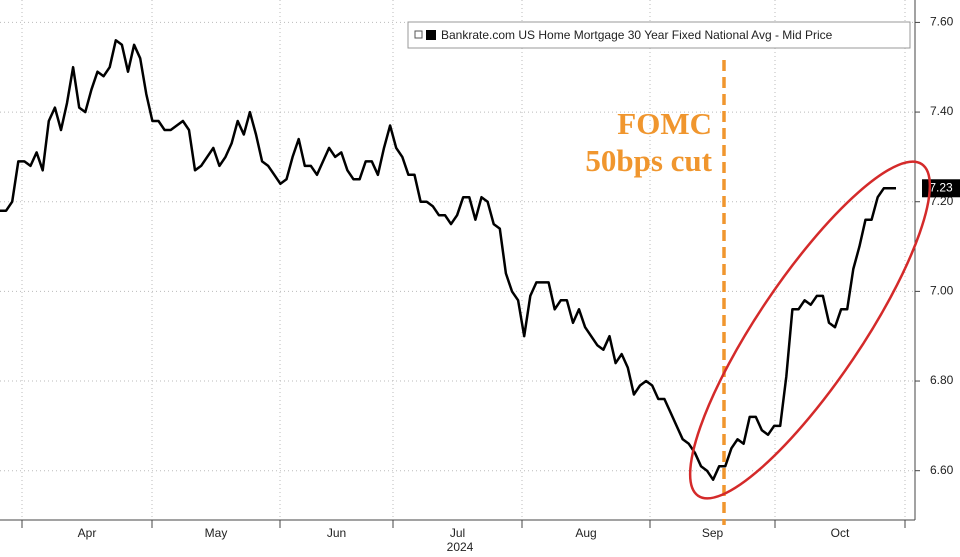 This screenshot has width=960, height=557. Describe the element at coordinates (87, 533) in the screenshot. I see `x-tick-label: Apr` at that location.